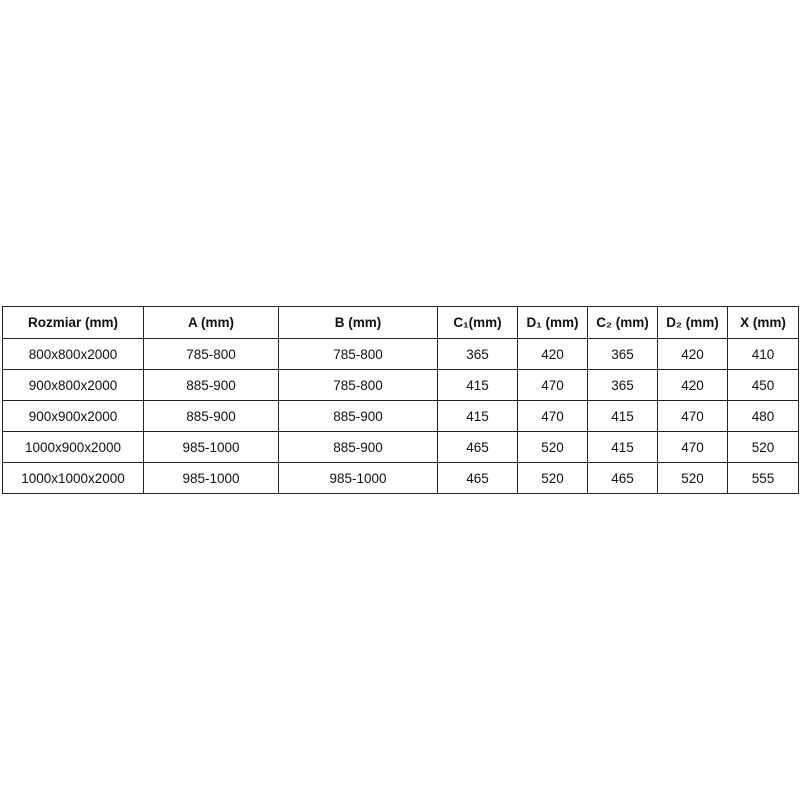 The image size is (800, 800). What do you see at coordinates (73, 478) in the screenshot?
I see `table-cell: 1000x1000x2000` at bounding box center [73, 478].